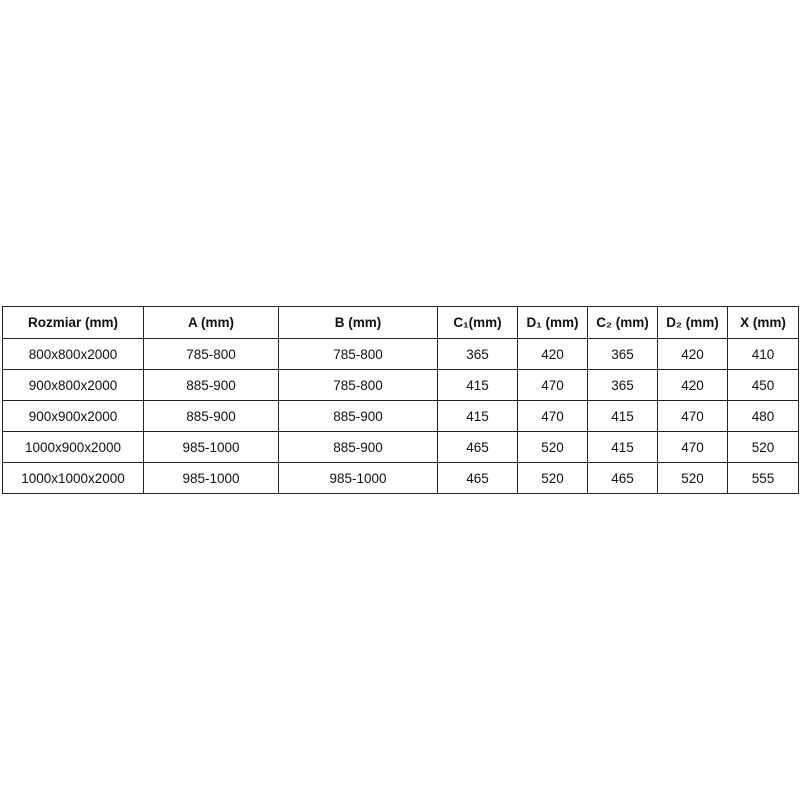 The image size is (800, 800). What do you see at coordinates (73, 478) in the screenshot?
I see `table-cell: 1000x1000x2000` at bounding box center [73, 478].